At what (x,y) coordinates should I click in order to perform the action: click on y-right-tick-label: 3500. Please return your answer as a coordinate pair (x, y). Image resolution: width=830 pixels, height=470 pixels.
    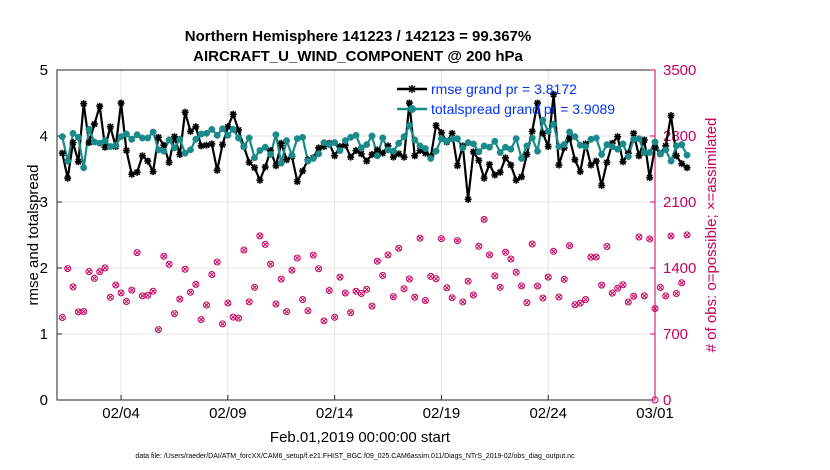
    Looking at the image, I should click on (679, 70).